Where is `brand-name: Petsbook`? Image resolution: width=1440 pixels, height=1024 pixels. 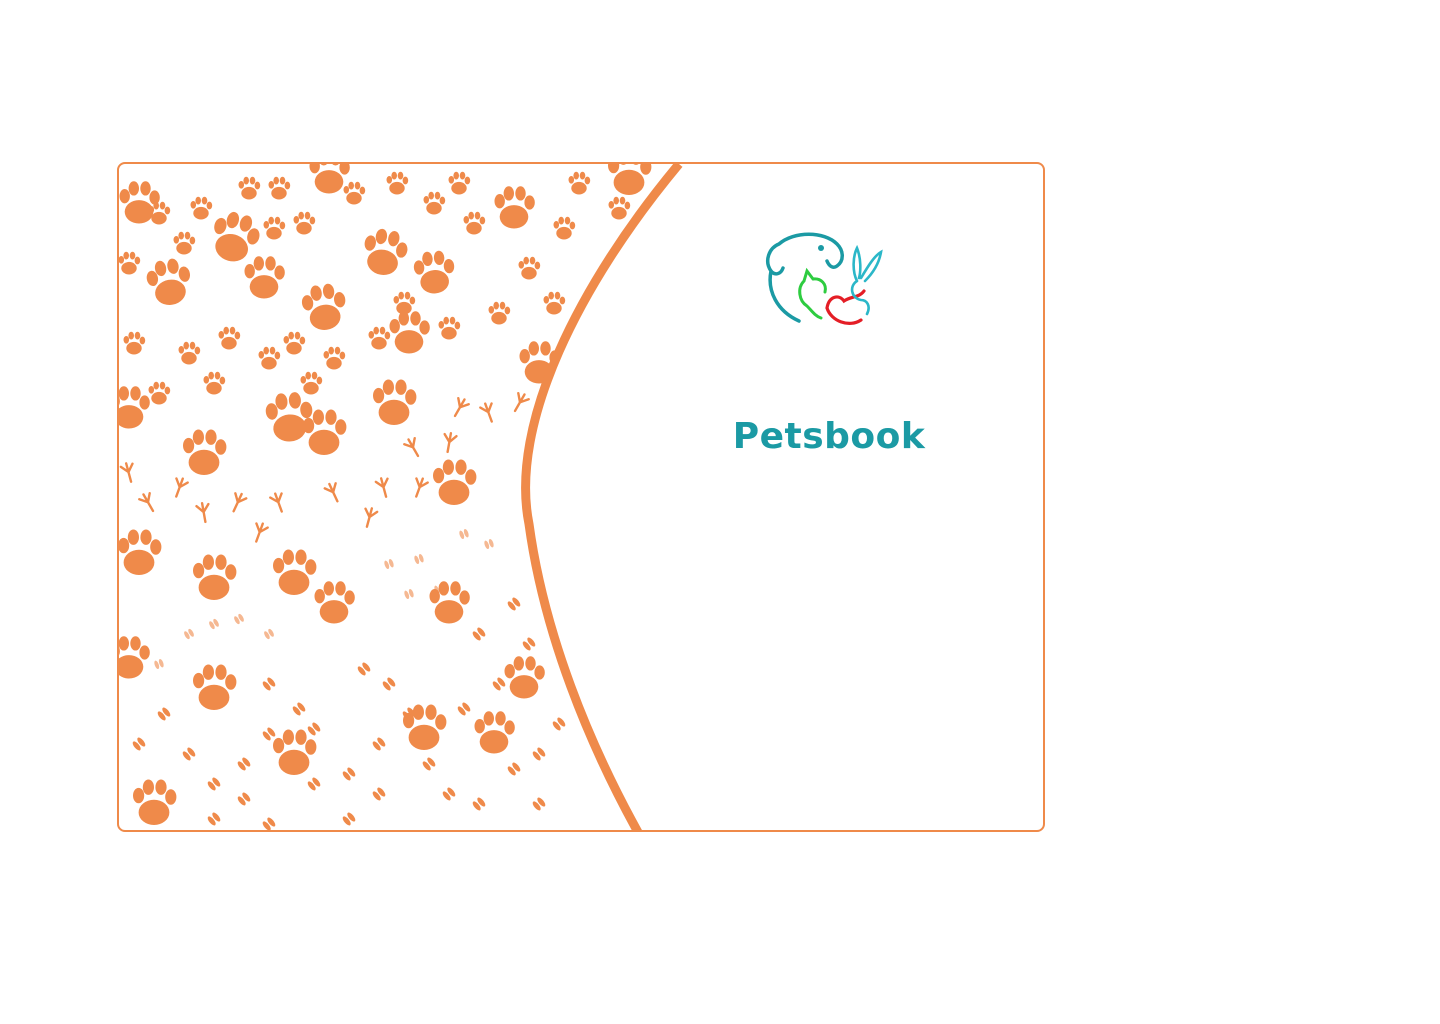
brand-name: Petsbook is located at coordinates (829, 436).